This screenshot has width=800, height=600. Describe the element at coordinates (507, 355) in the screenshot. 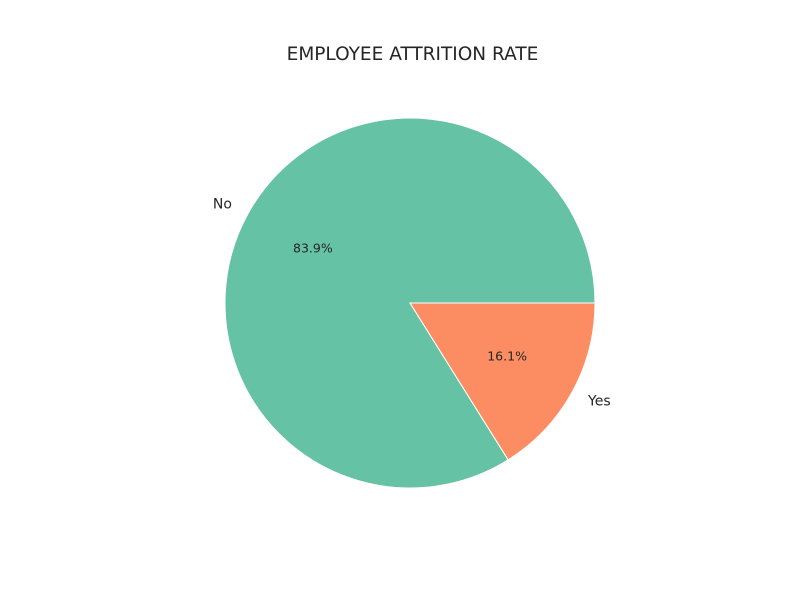

I see `slice-percent-yes: 16.1%` at that location.